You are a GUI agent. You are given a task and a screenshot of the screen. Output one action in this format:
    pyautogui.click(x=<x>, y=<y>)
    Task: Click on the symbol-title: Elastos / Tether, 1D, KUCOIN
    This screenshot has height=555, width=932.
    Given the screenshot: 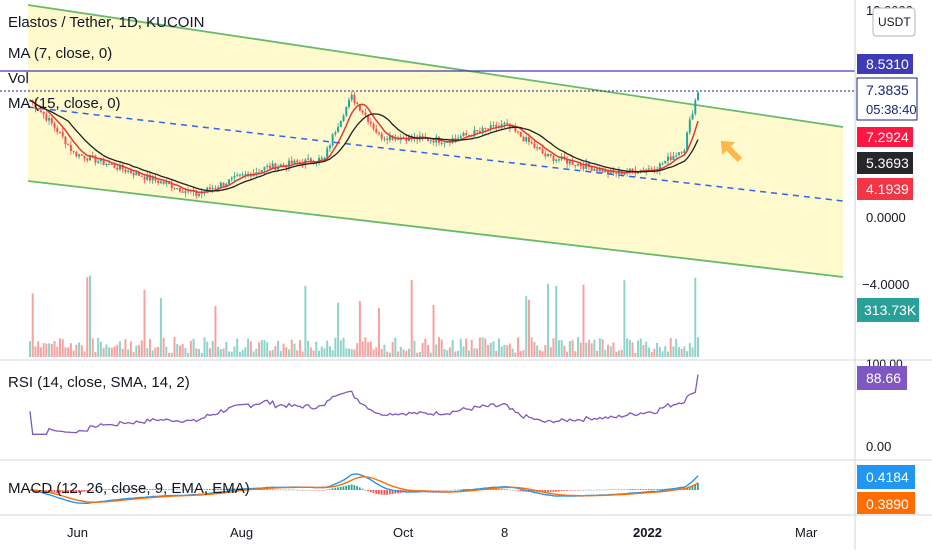 What is the action you would take?
    pyautogui.click(x=106, y=22)
    